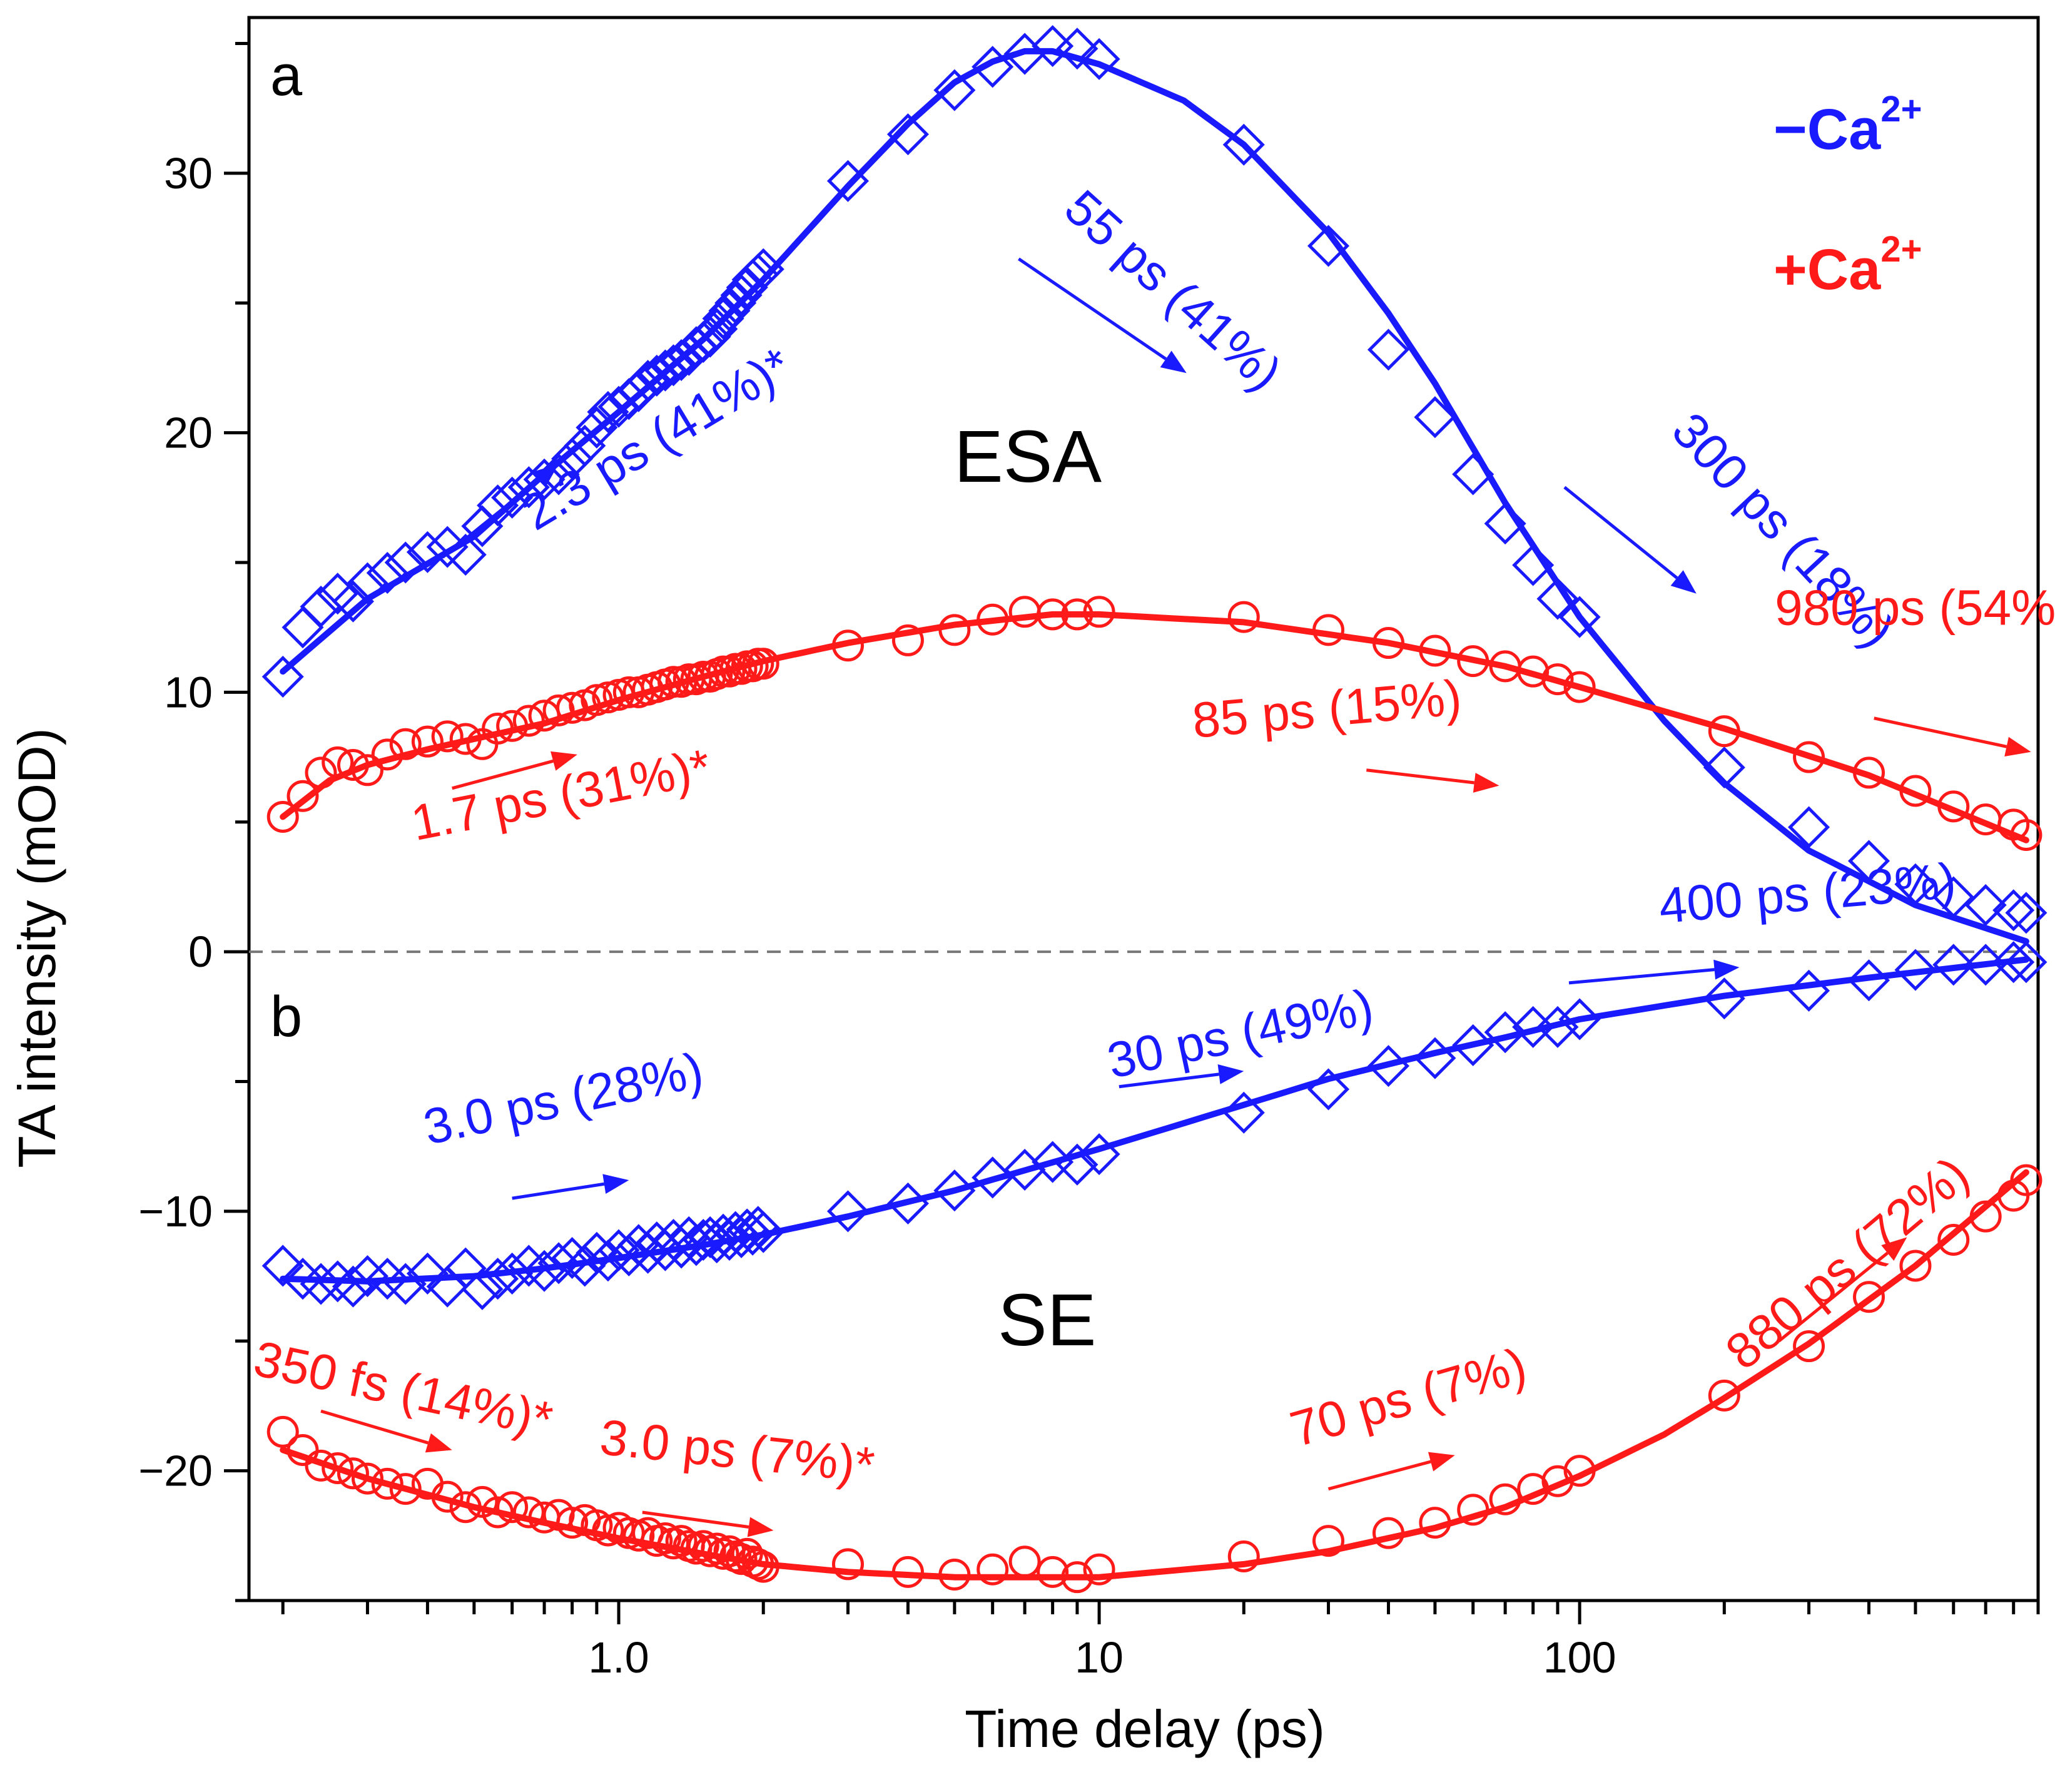 The height and width of the screenshot is (1792, 2055). What do you see at coordinates (188, 433) in the screenshot?
I see `y-tick-label-20: 20` at bounding box center [188, 433].